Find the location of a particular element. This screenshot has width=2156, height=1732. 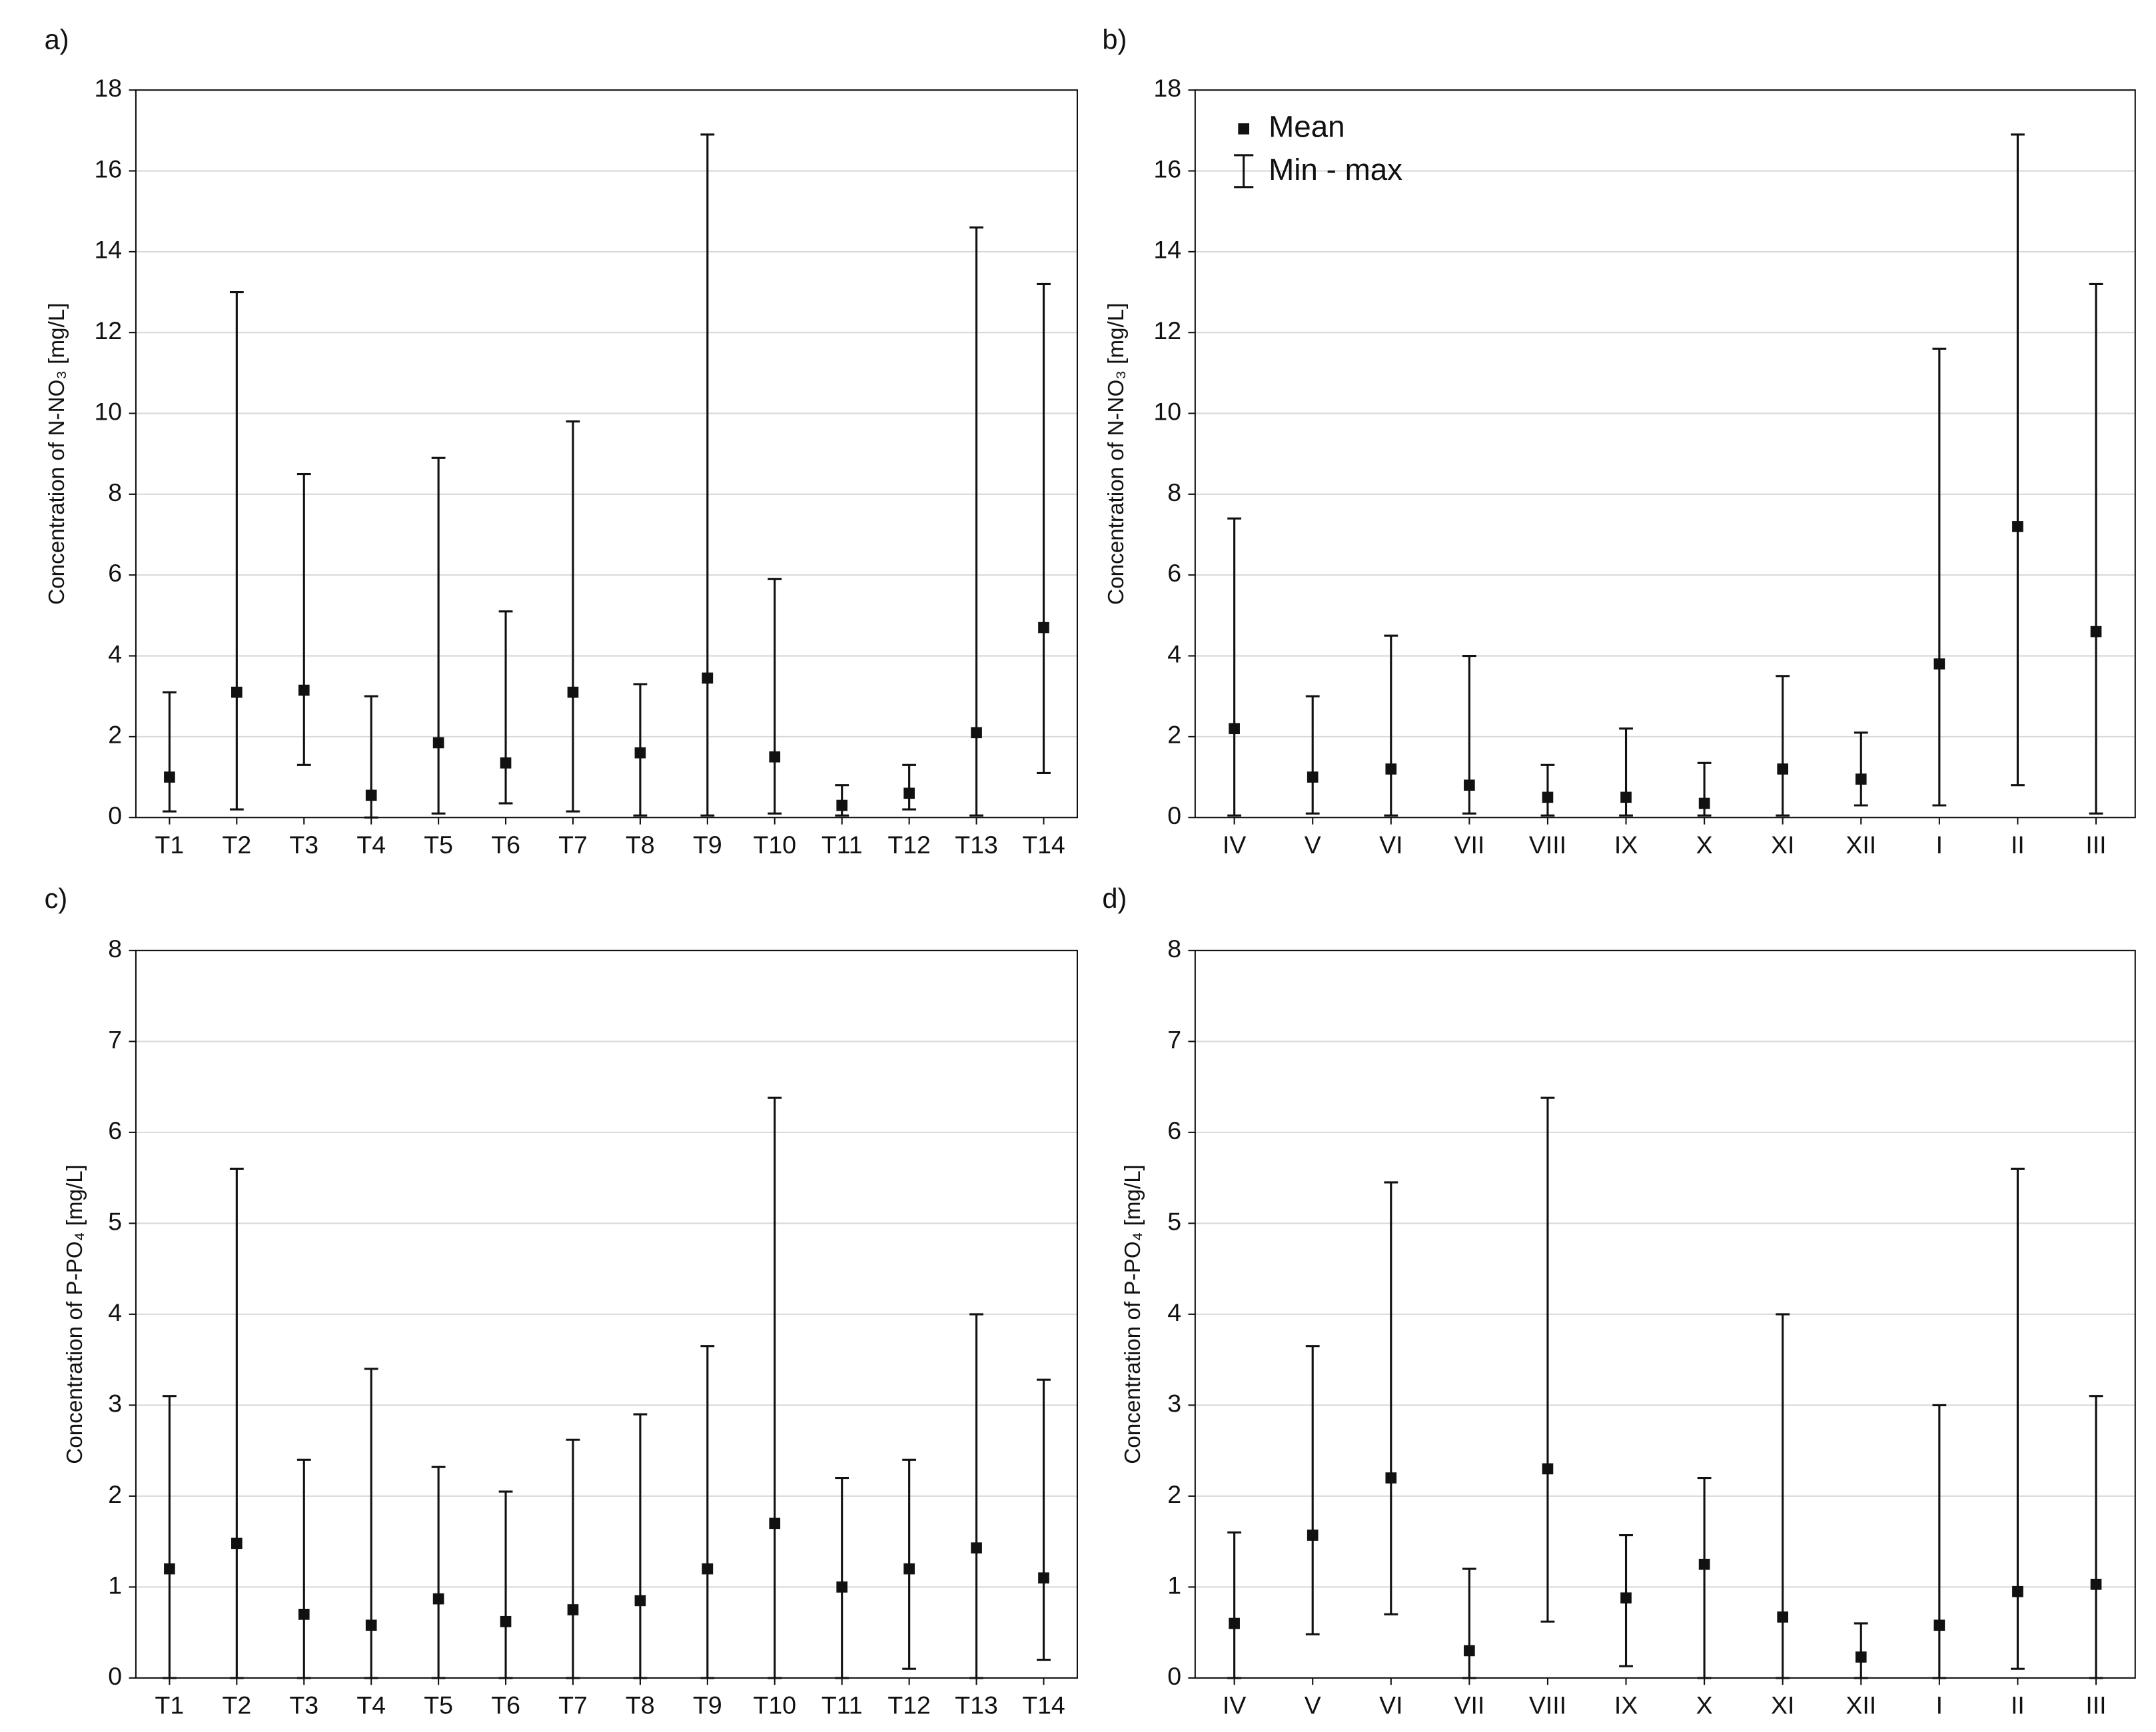

x-tick-label: T5 is located at coordinates (438, 845).